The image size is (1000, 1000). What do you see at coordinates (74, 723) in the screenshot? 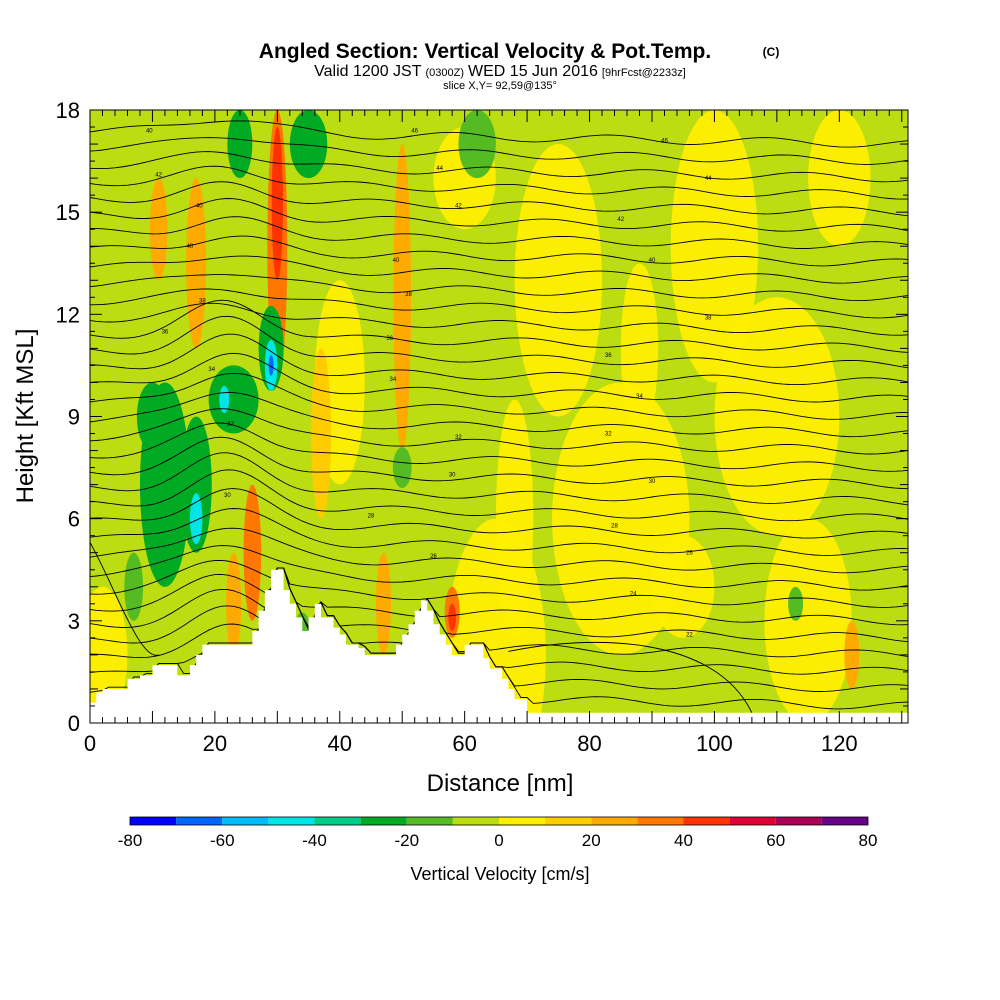
I see `y-tick-label: 0` at bounding box center [74, 723].